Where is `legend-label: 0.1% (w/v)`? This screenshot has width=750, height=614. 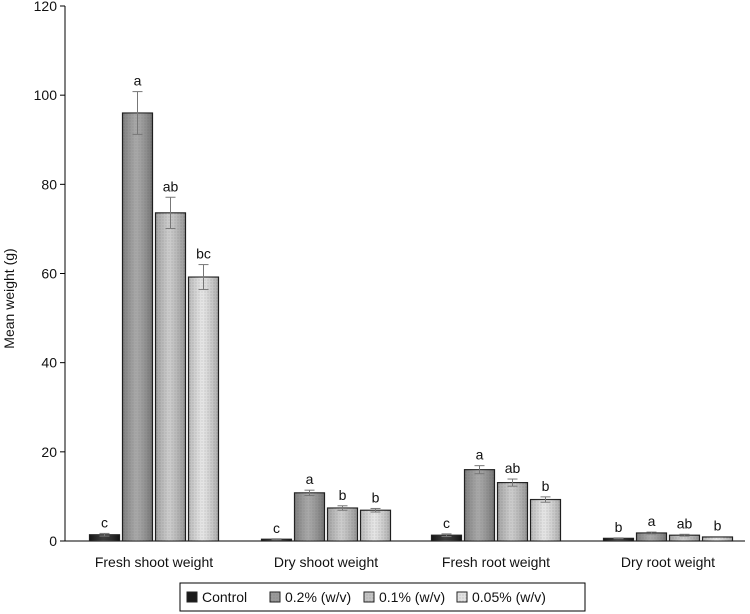 legend-label: 0.1% (w/v) is located at coordinates (412, 597).